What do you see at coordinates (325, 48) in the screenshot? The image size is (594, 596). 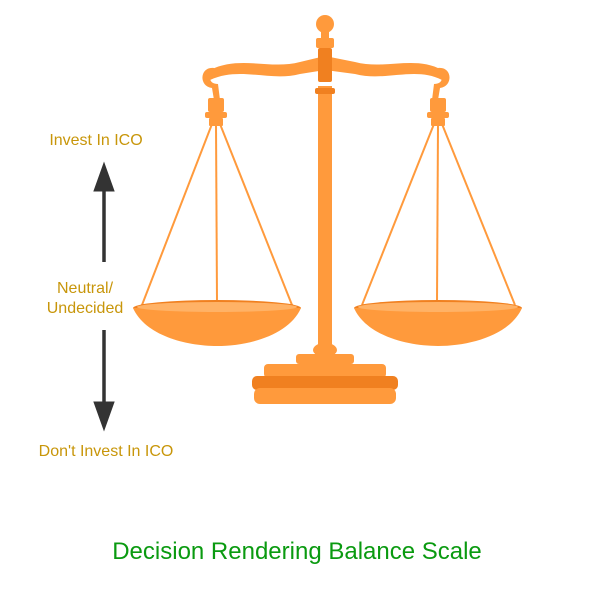 I see `scale-finial` at bounding box center [325, 48].